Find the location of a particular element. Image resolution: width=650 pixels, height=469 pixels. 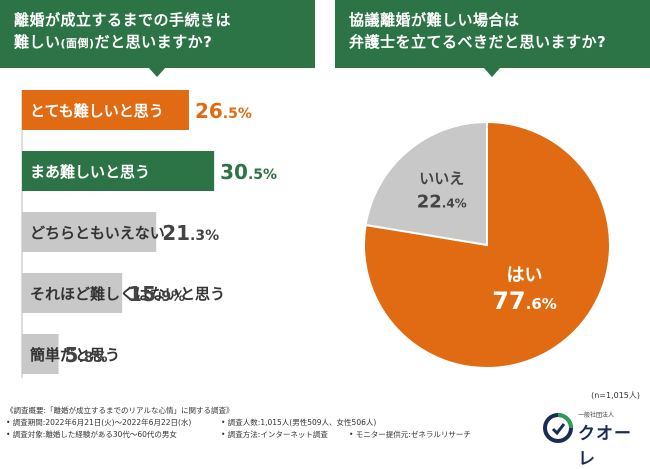

logo-name: クオーレ is located at coordinates (605, 446).